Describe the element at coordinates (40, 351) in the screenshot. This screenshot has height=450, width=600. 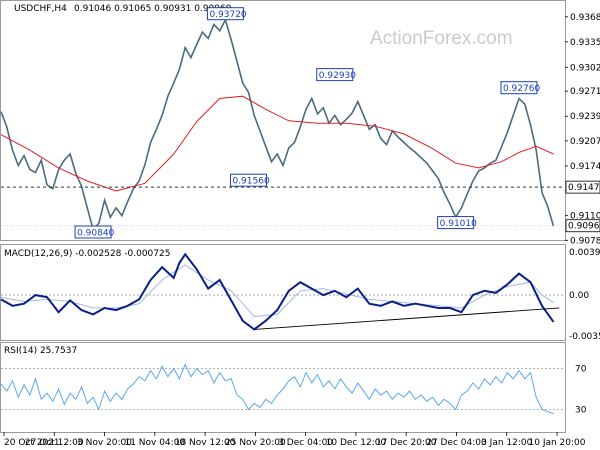
I see `rsi-title: RSI(14) 25.7537` at that location.